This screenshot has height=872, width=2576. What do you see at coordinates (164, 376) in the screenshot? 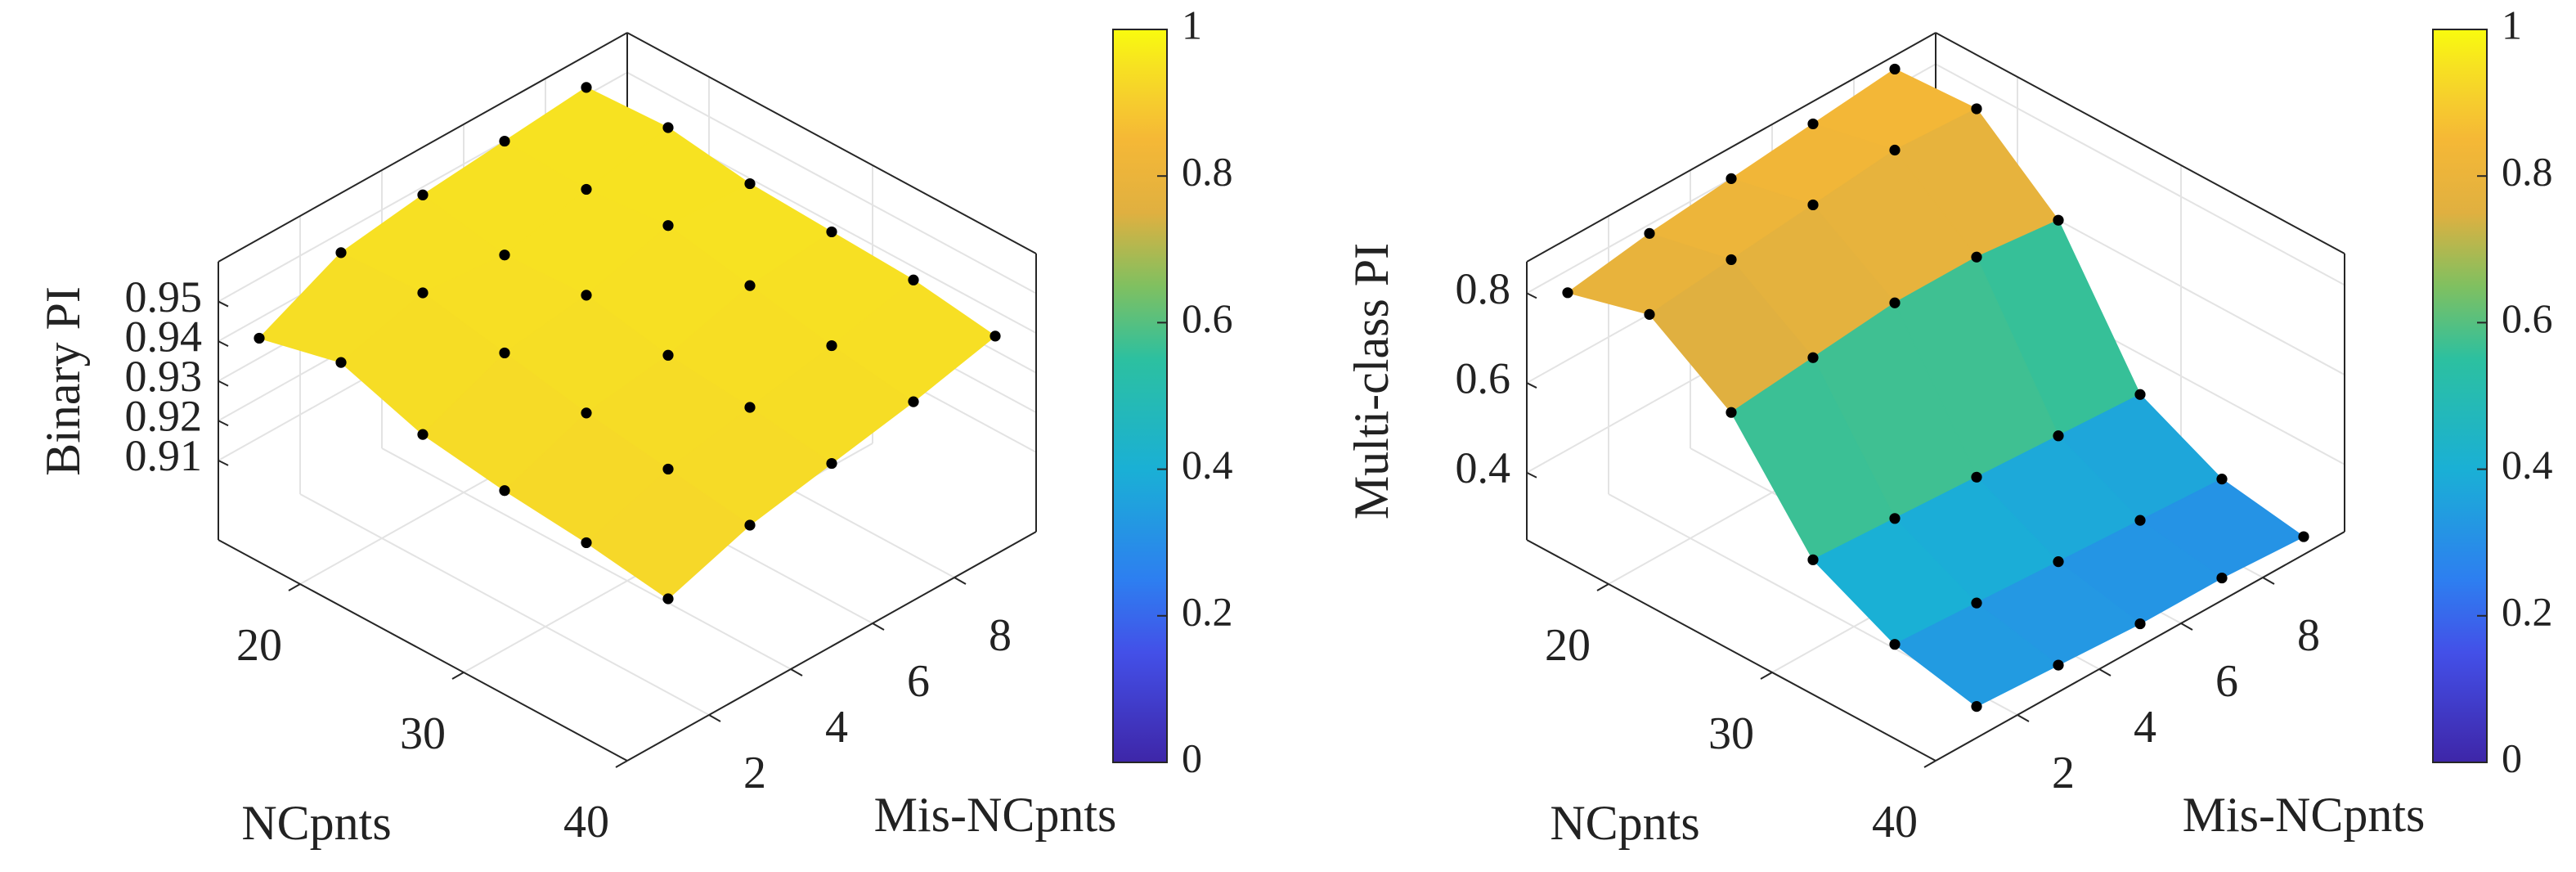
I see `z-tick-label: 0.93` at bounding box center [164, 376].